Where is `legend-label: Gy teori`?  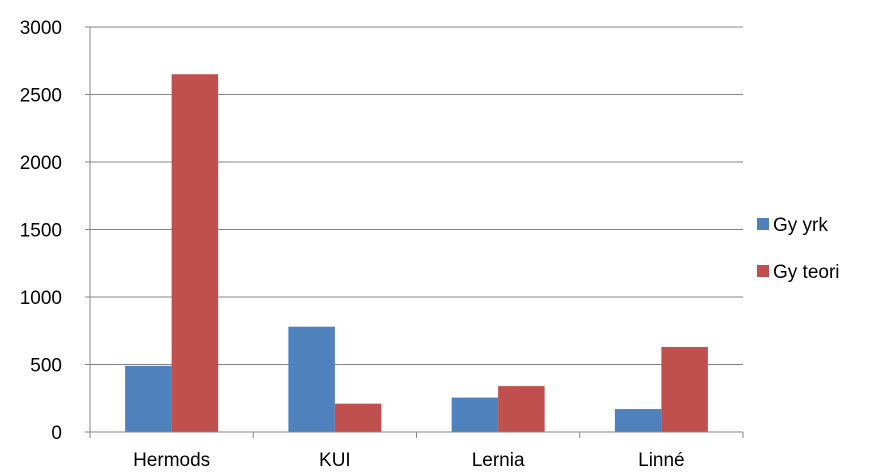
legend-label: Gy teori is located at coordinates (806, 272).